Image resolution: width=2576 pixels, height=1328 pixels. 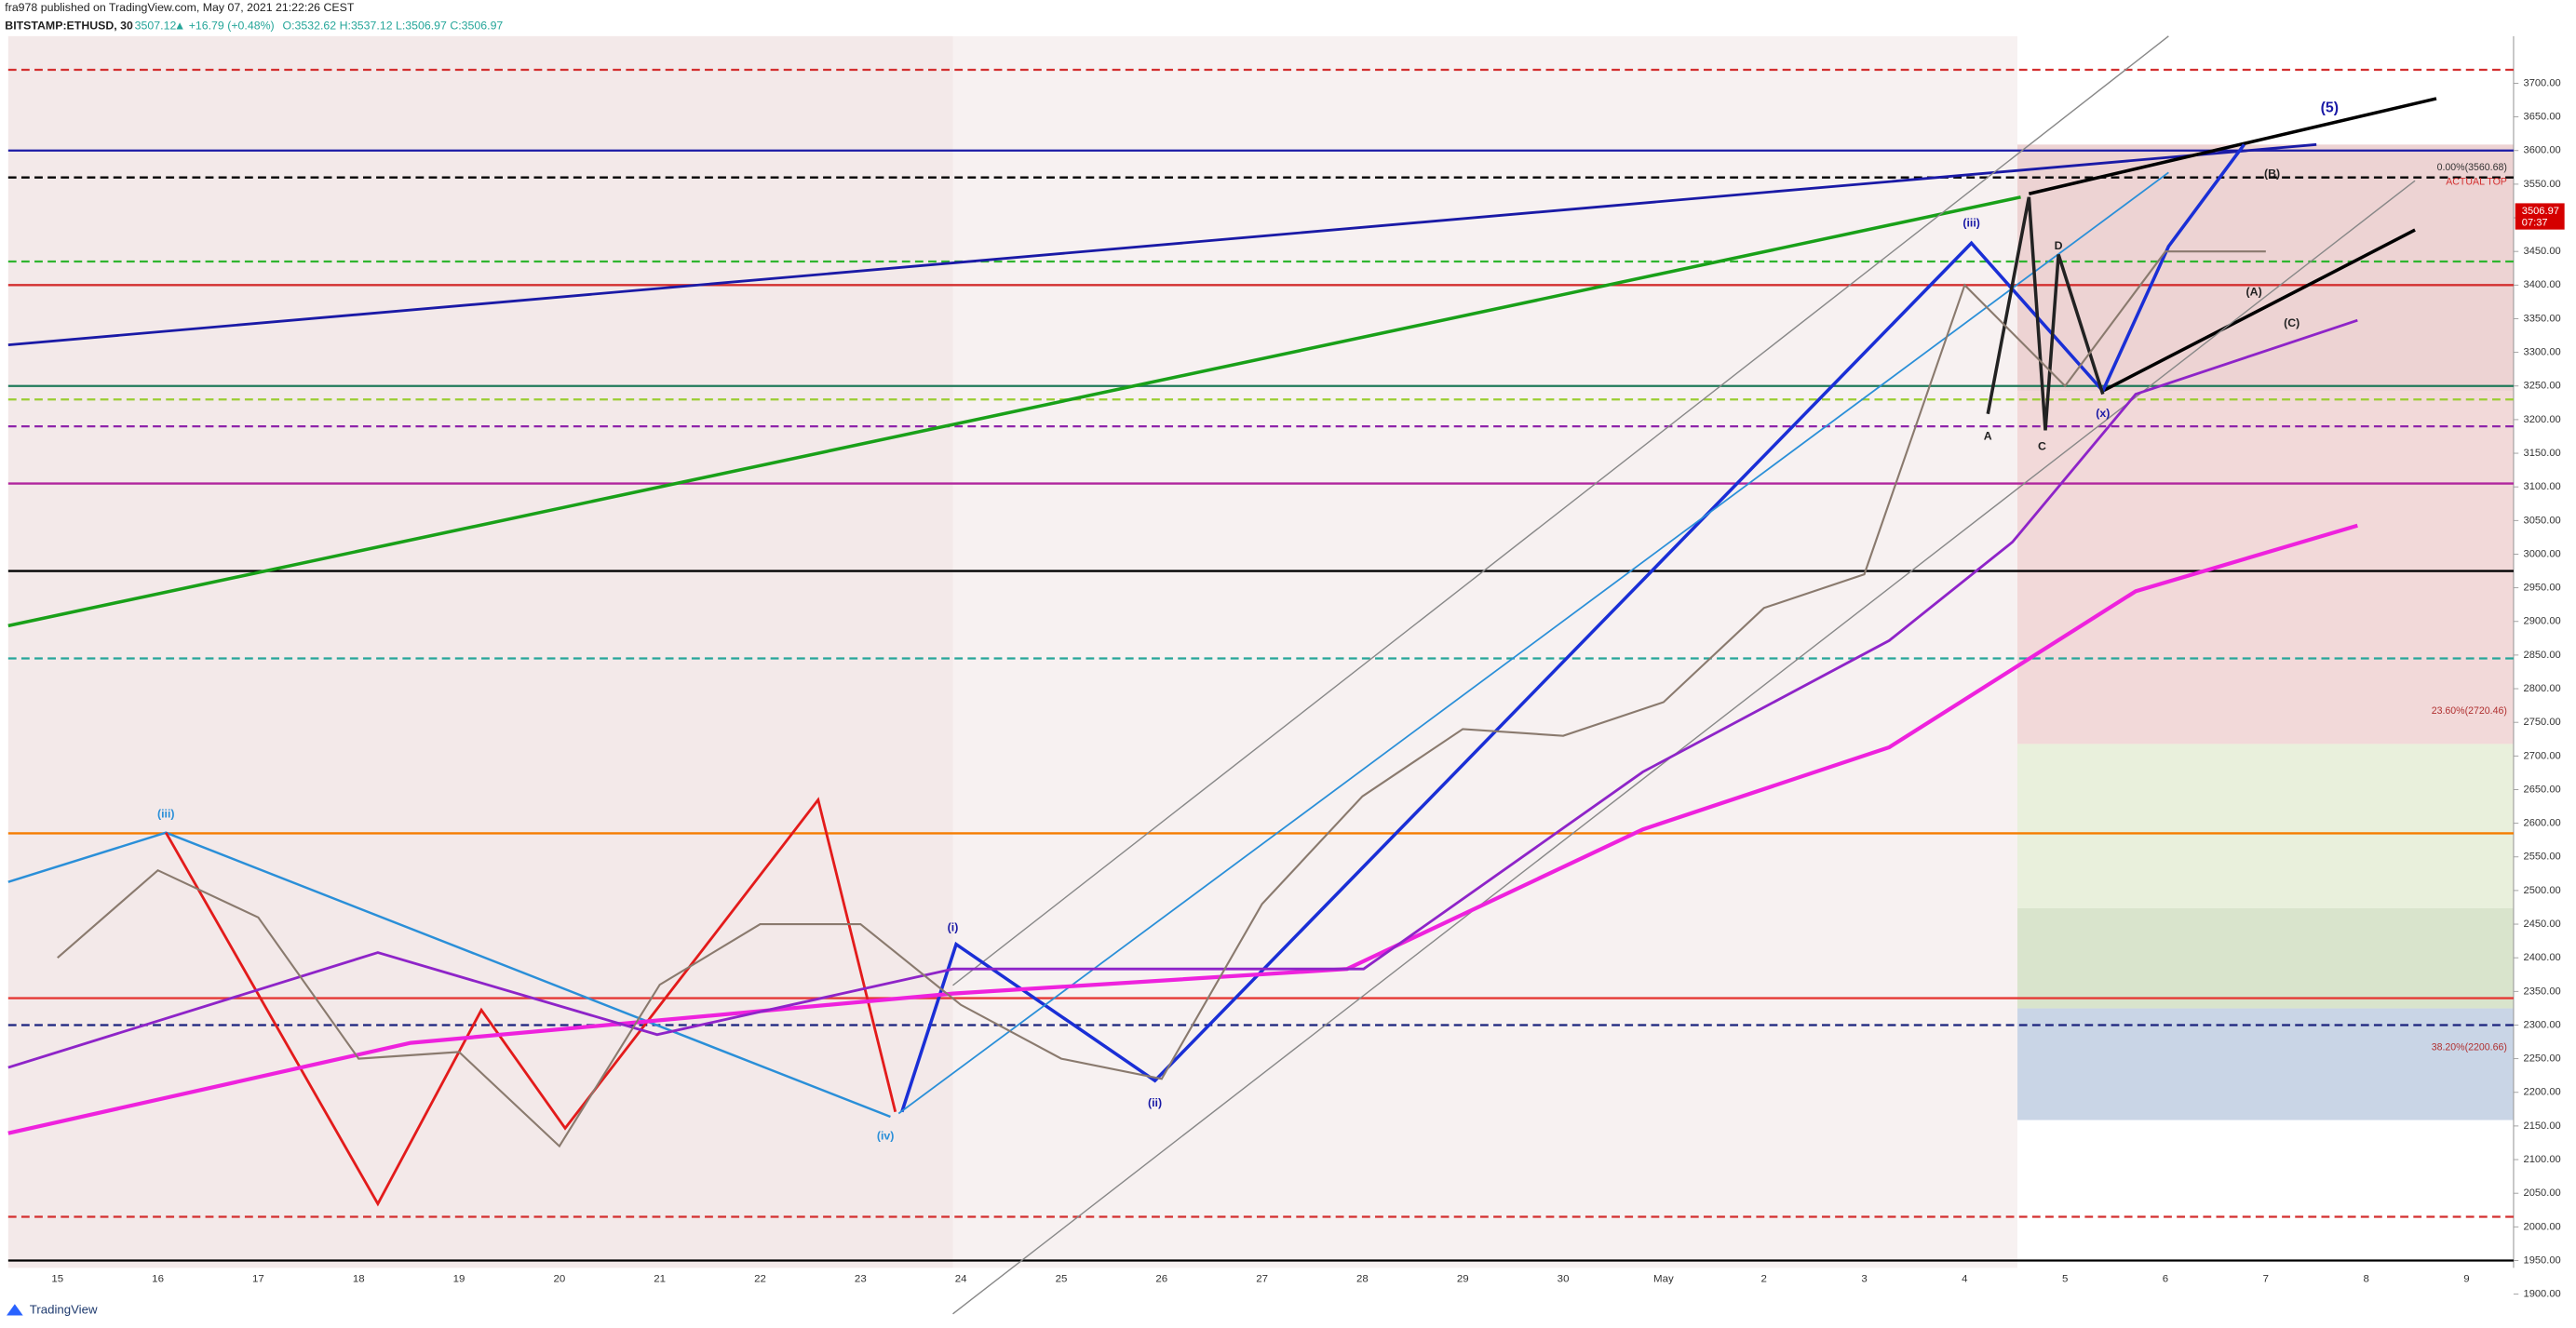 What do you see at coordinates (459, 1279) in the screenshot?
I see `x-tick-label: 19` at bounding box center [459, 1279].